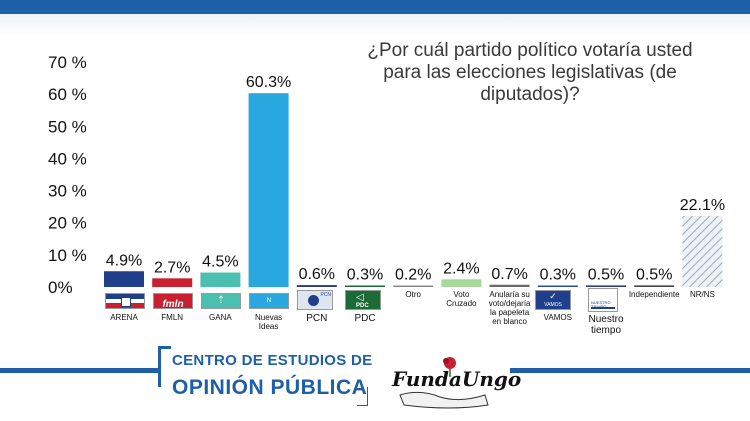 The image size is (750, 421). I want to click on x-tick-label-line: FMLN, so click(172, 317).